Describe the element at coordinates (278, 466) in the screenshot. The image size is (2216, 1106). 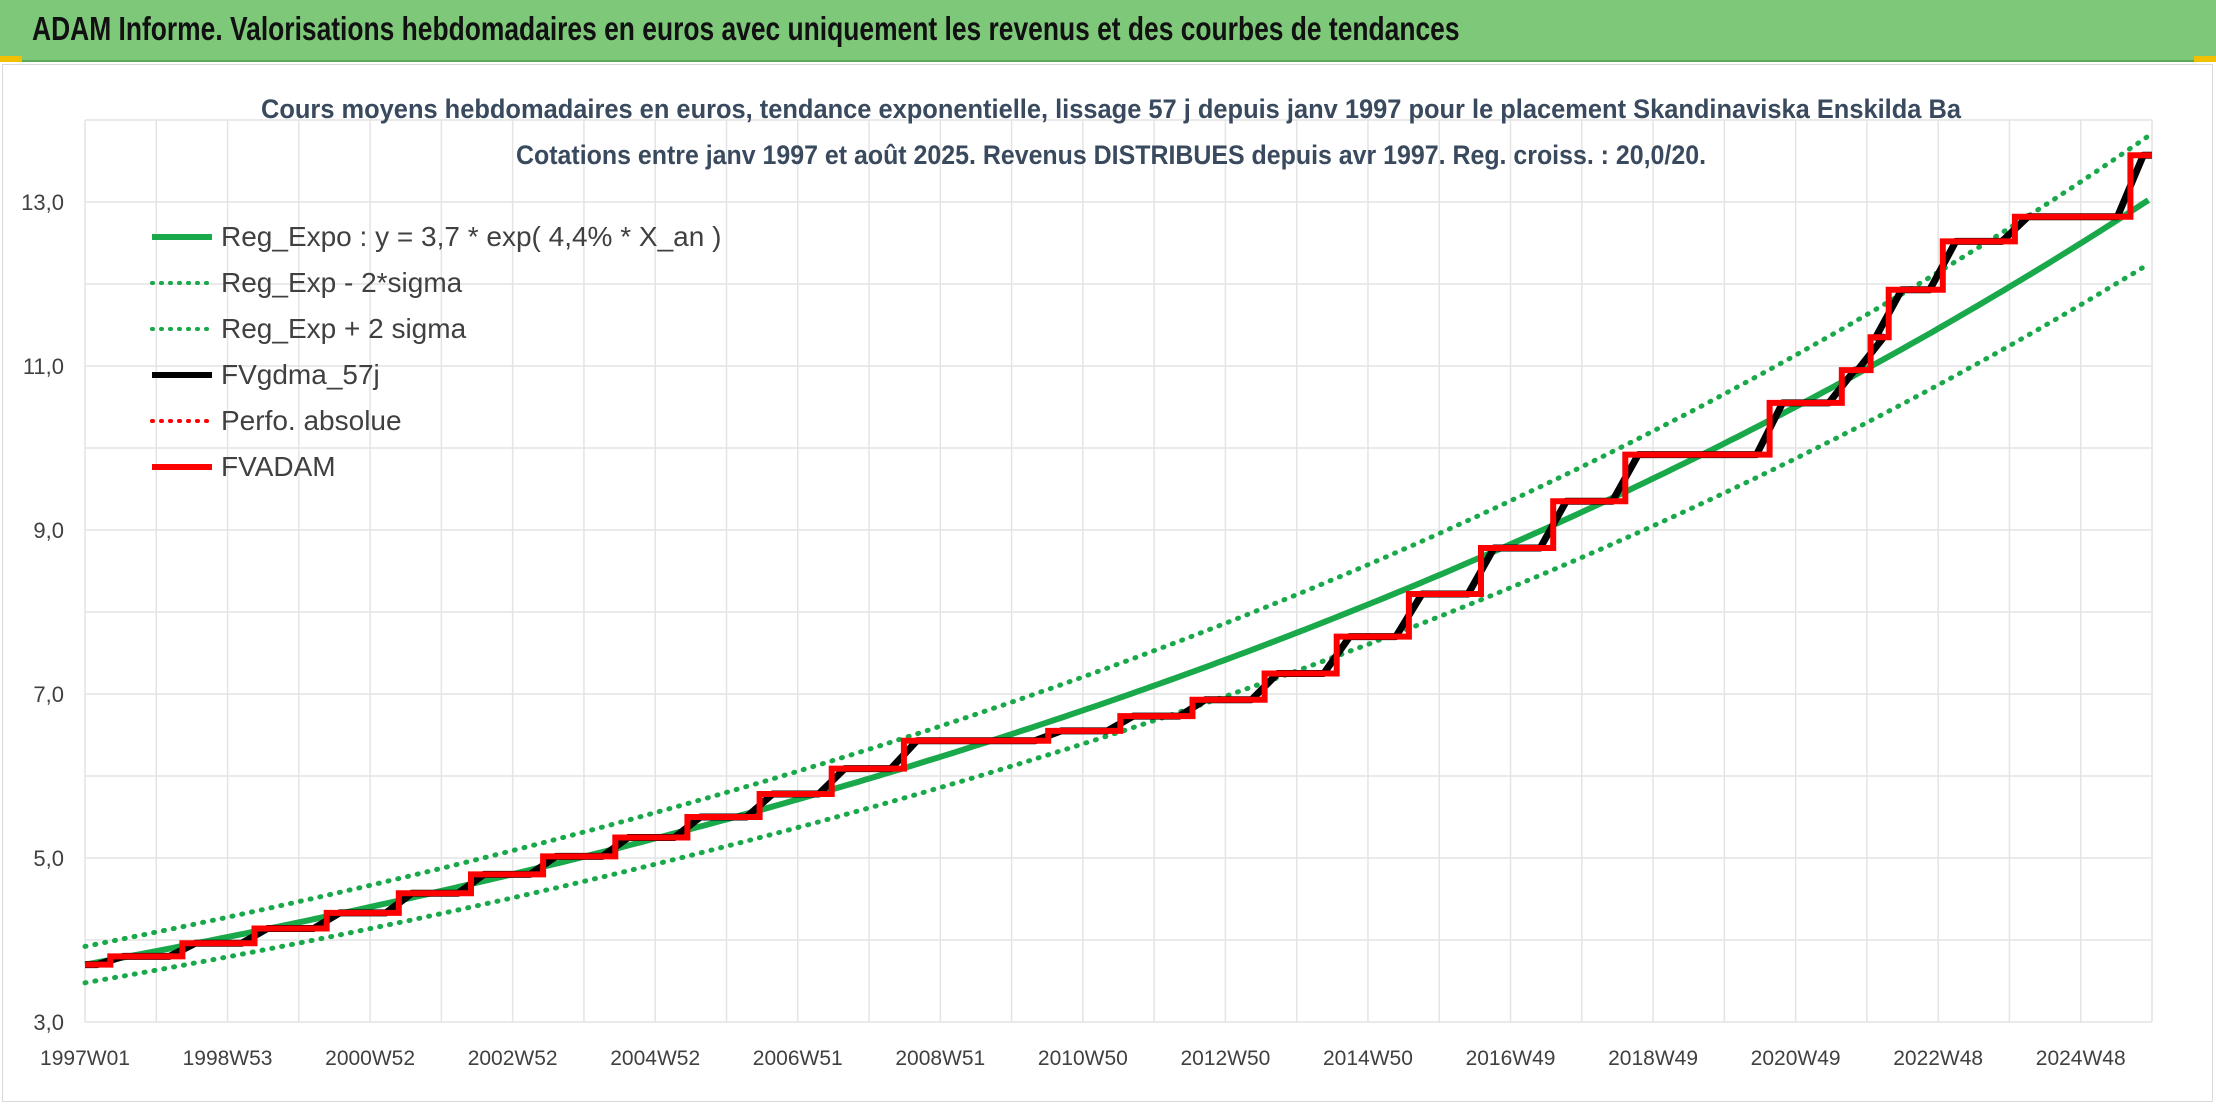
I see `legend-label: FVADAM` at that location.